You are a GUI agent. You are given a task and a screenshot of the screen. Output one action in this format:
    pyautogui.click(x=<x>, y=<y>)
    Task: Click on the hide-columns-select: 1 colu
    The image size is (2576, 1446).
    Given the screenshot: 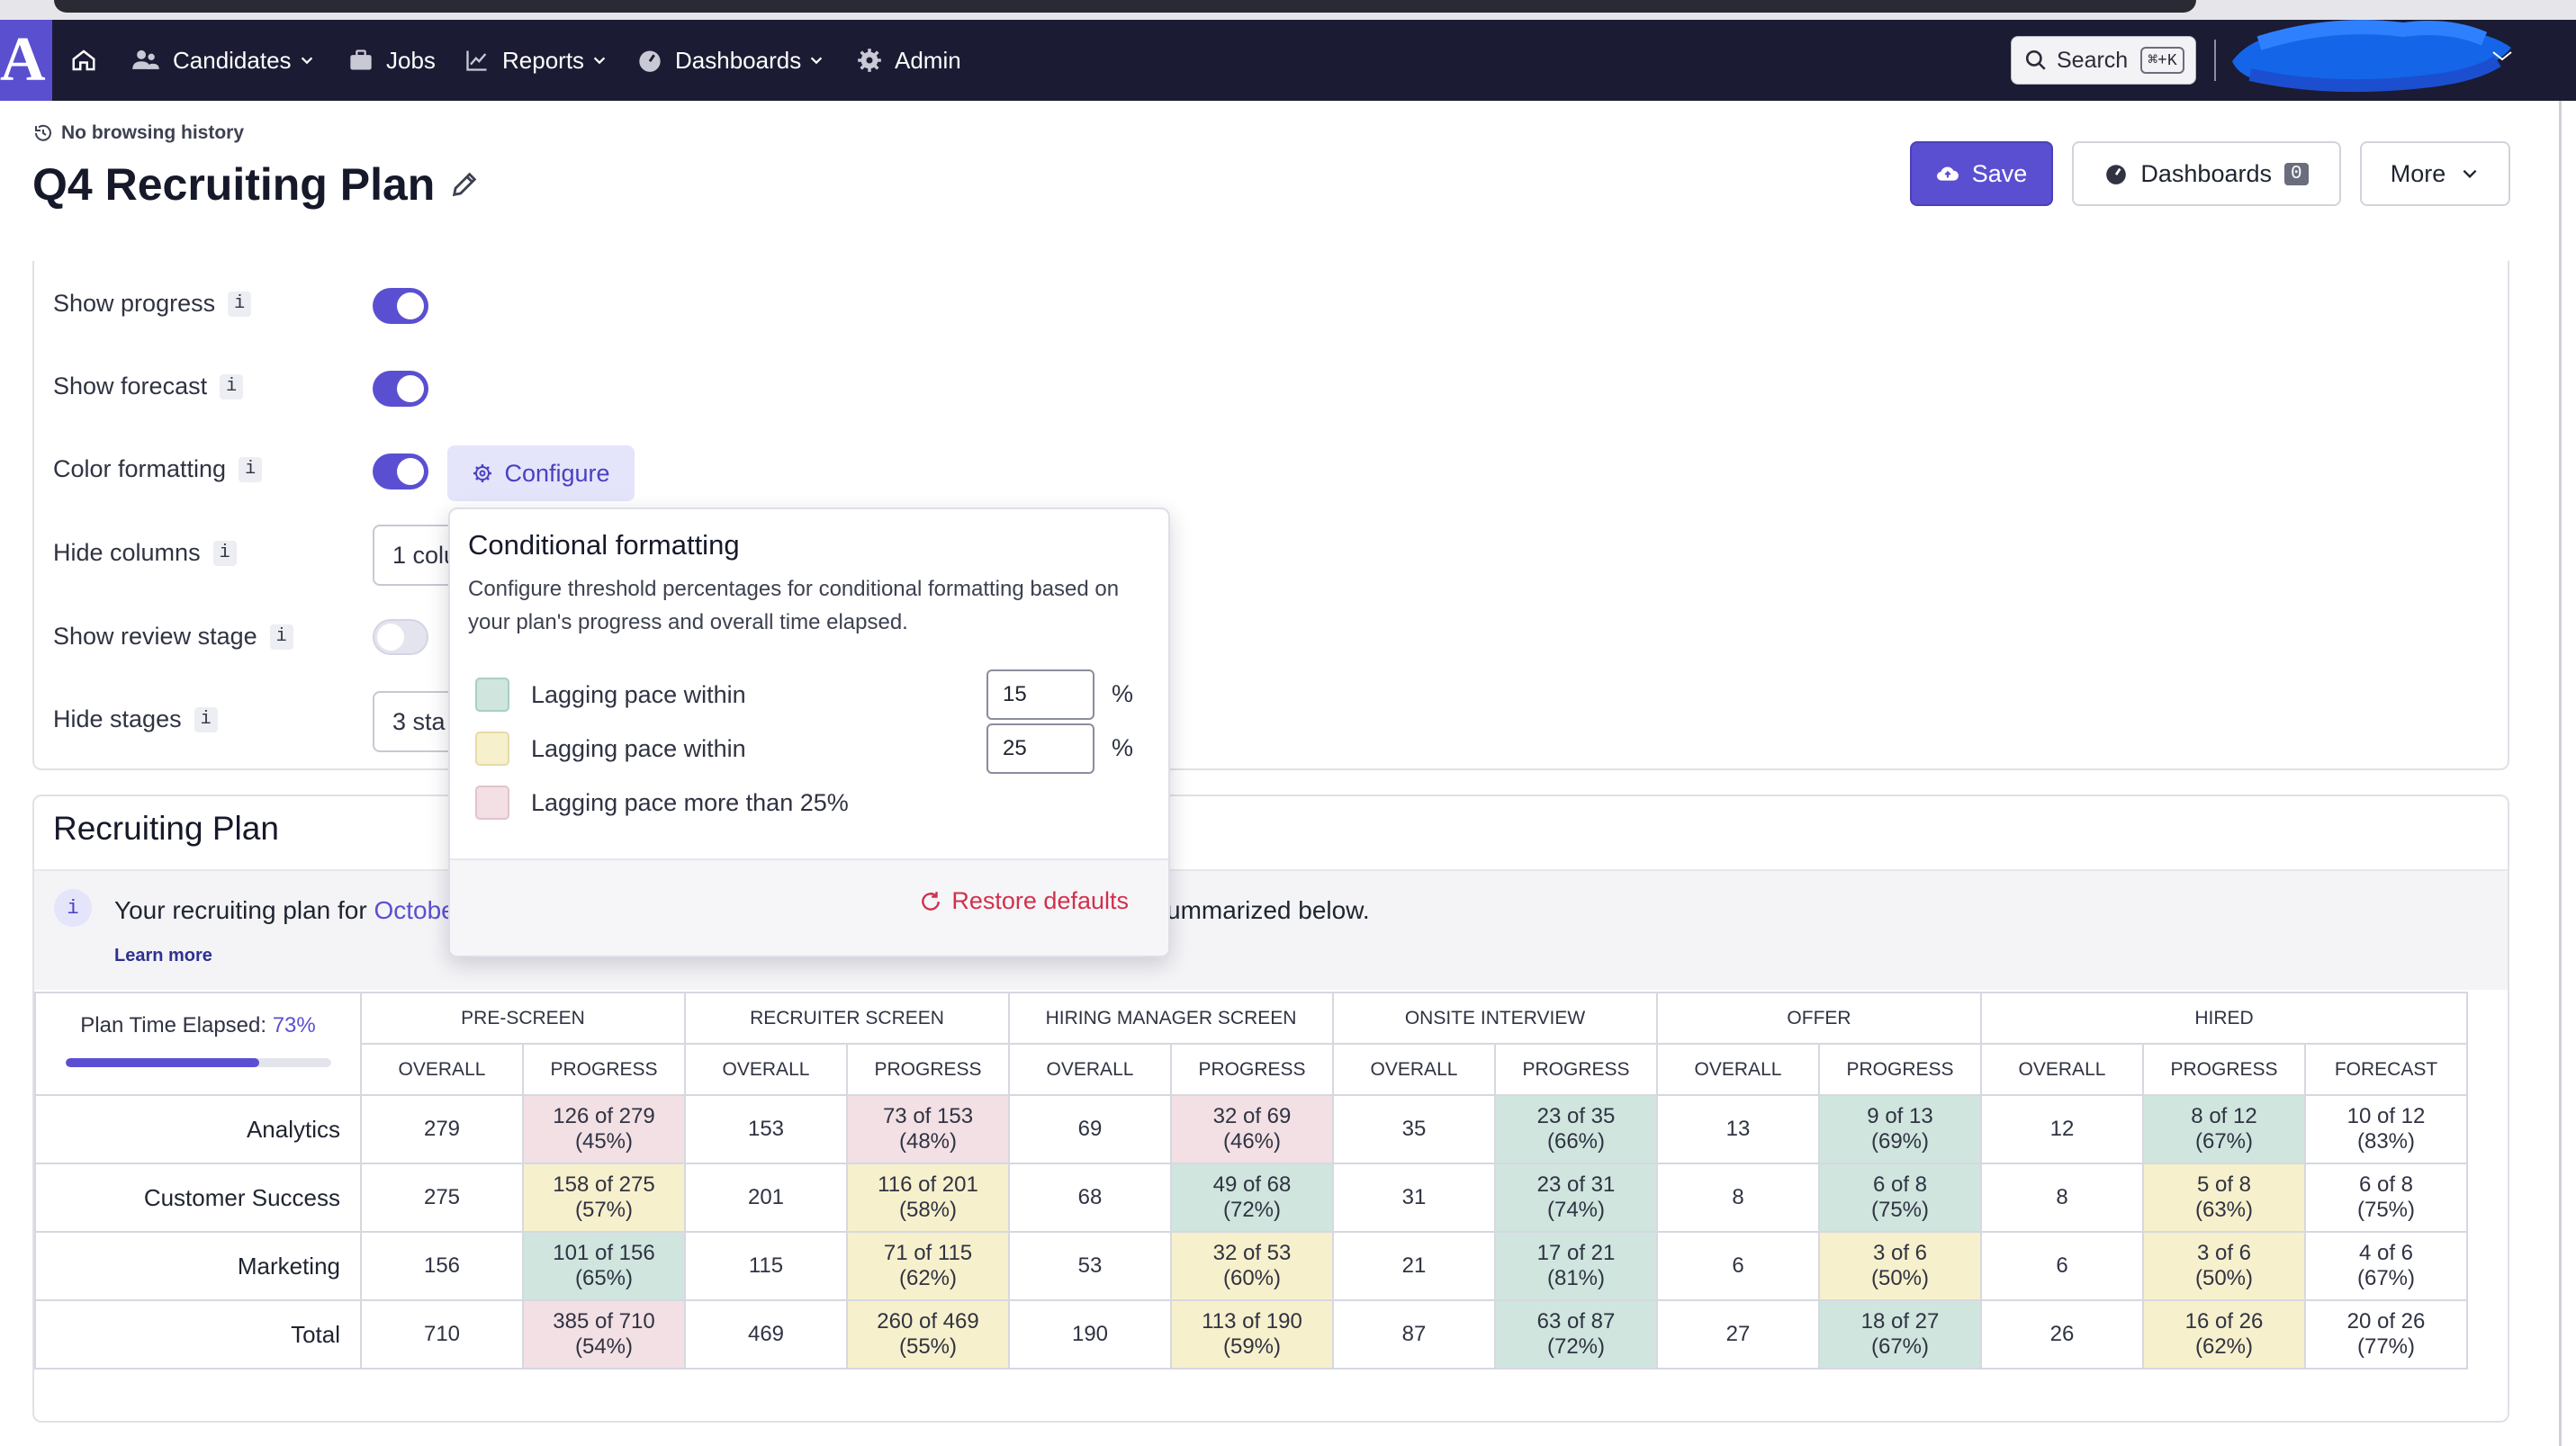 What is the action you would take?
    pyautogui.click(x=418, y=555)
    